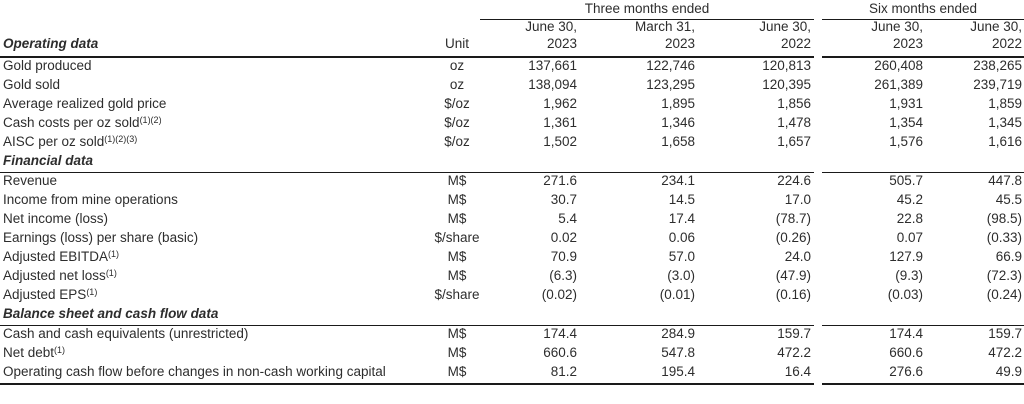 The width and height of the screenshot is (1024, 404). Describe the element at coordinates (457, 294) in the screenshot. I see `unit-cell: $/share` at that location.